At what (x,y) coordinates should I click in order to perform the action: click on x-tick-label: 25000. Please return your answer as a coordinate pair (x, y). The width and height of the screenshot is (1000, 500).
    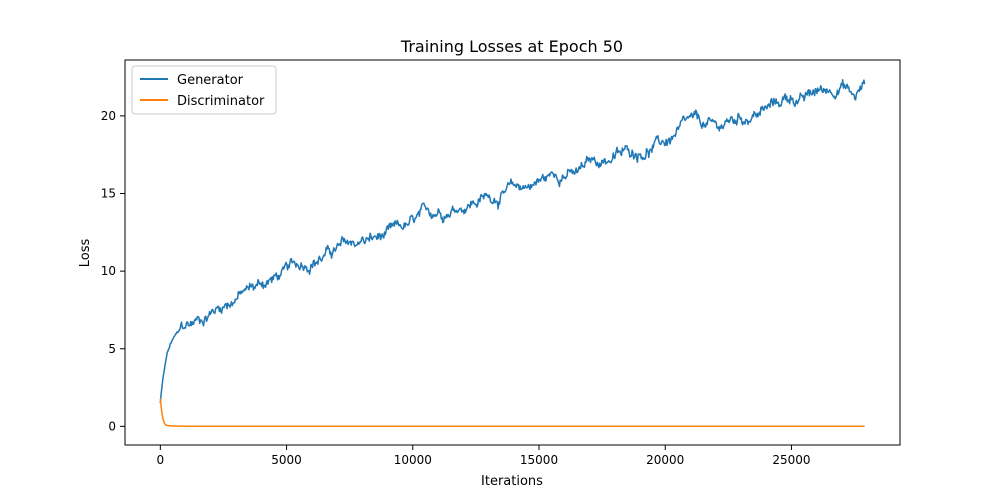
    Looking at the image, I should click on (791, 460).